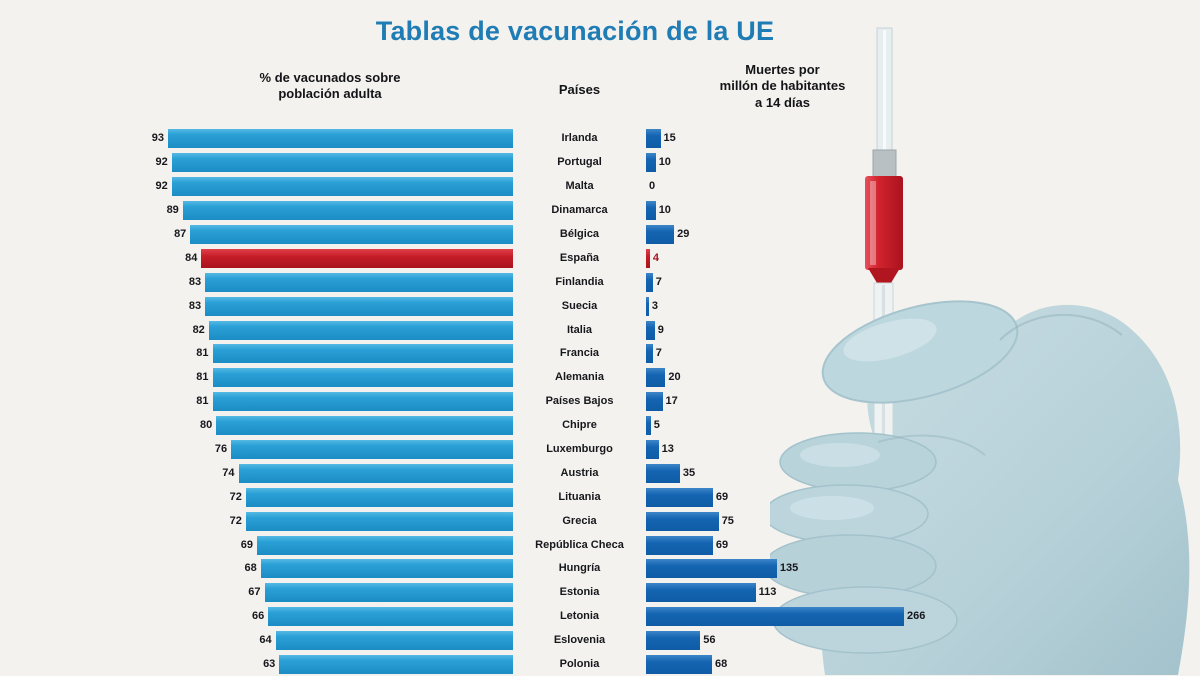  Describe the element at coordinates (674, 377) in the screenshot. I see `deaths-value: 20` at that location.